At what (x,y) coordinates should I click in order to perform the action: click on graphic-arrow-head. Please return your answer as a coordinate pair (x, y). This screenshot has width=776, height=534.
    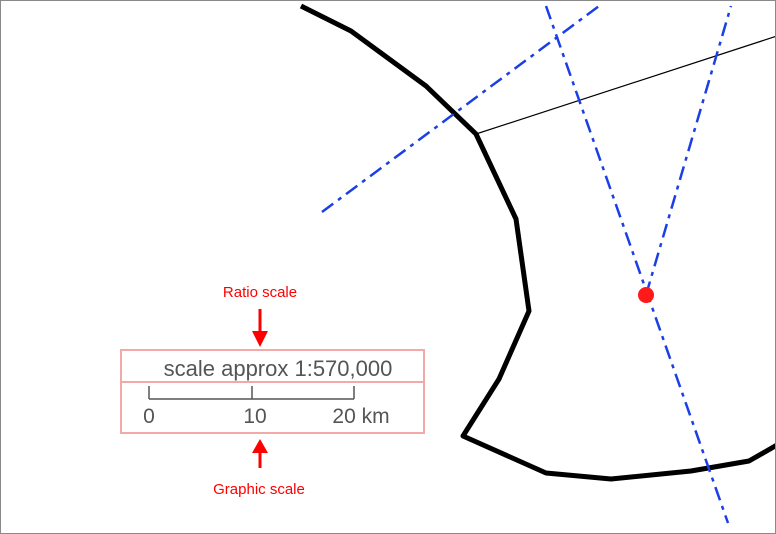
    Looking at the image, I should click on (260, 446).